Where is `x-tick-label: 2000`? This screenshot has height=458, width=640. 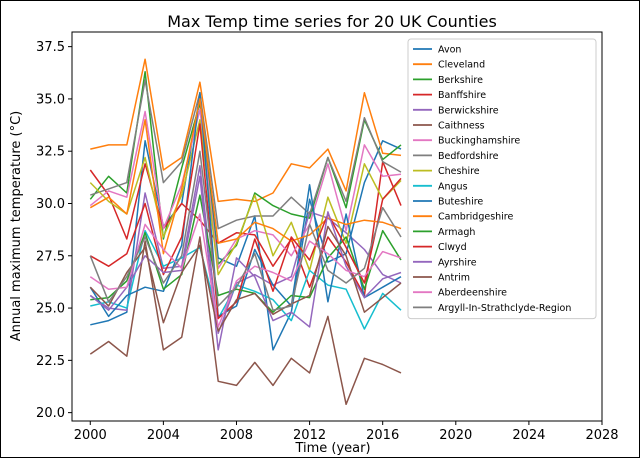
x-tick-label: 2000 is located at coordinates (90, 435).